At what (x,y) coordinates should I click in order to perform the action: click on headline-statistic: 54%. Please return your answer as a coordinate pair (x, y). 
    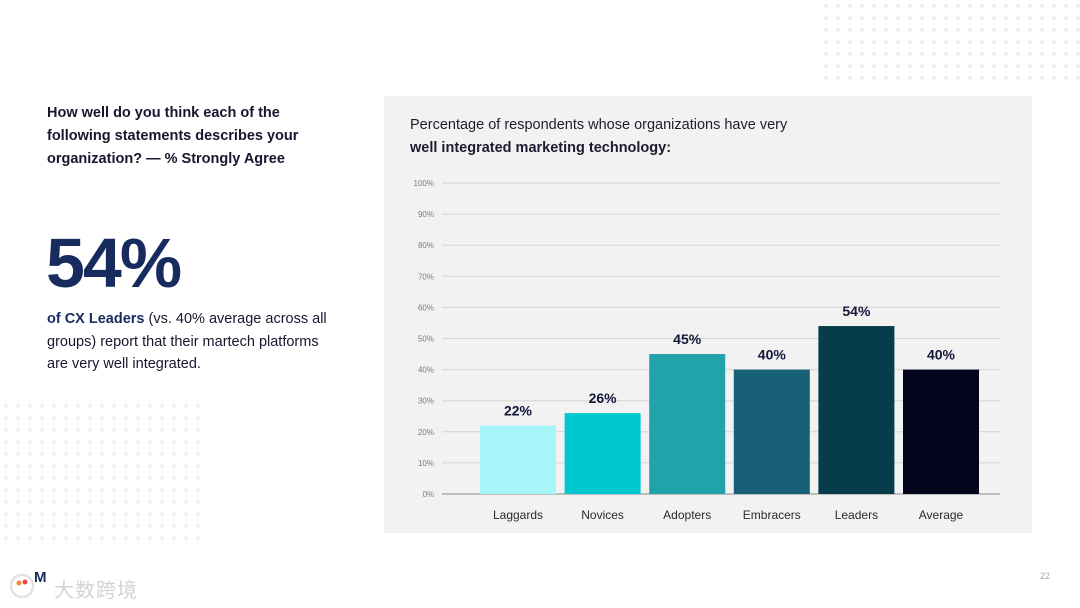
    Looking at the image, I should click on (114, 263).